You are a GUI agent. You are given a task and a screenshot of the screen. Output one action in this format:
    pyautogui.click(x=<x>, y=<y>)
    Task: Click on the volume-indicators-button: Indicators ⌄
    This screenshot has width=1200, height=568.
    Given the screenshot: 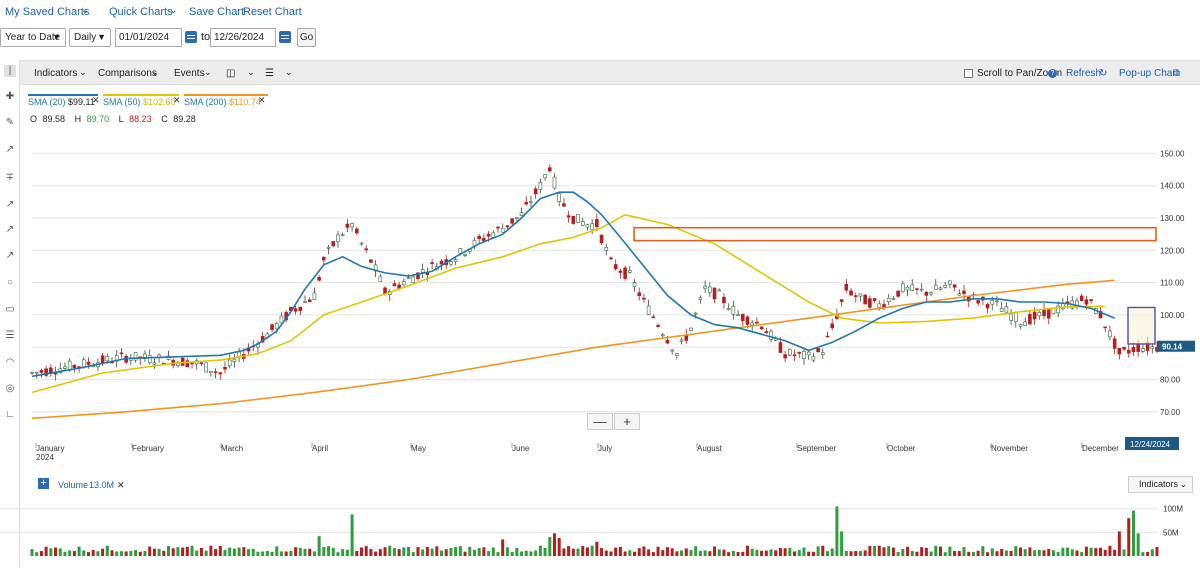 What is the action you would take?
    pyautogui.click(x=1160, y=484)
    